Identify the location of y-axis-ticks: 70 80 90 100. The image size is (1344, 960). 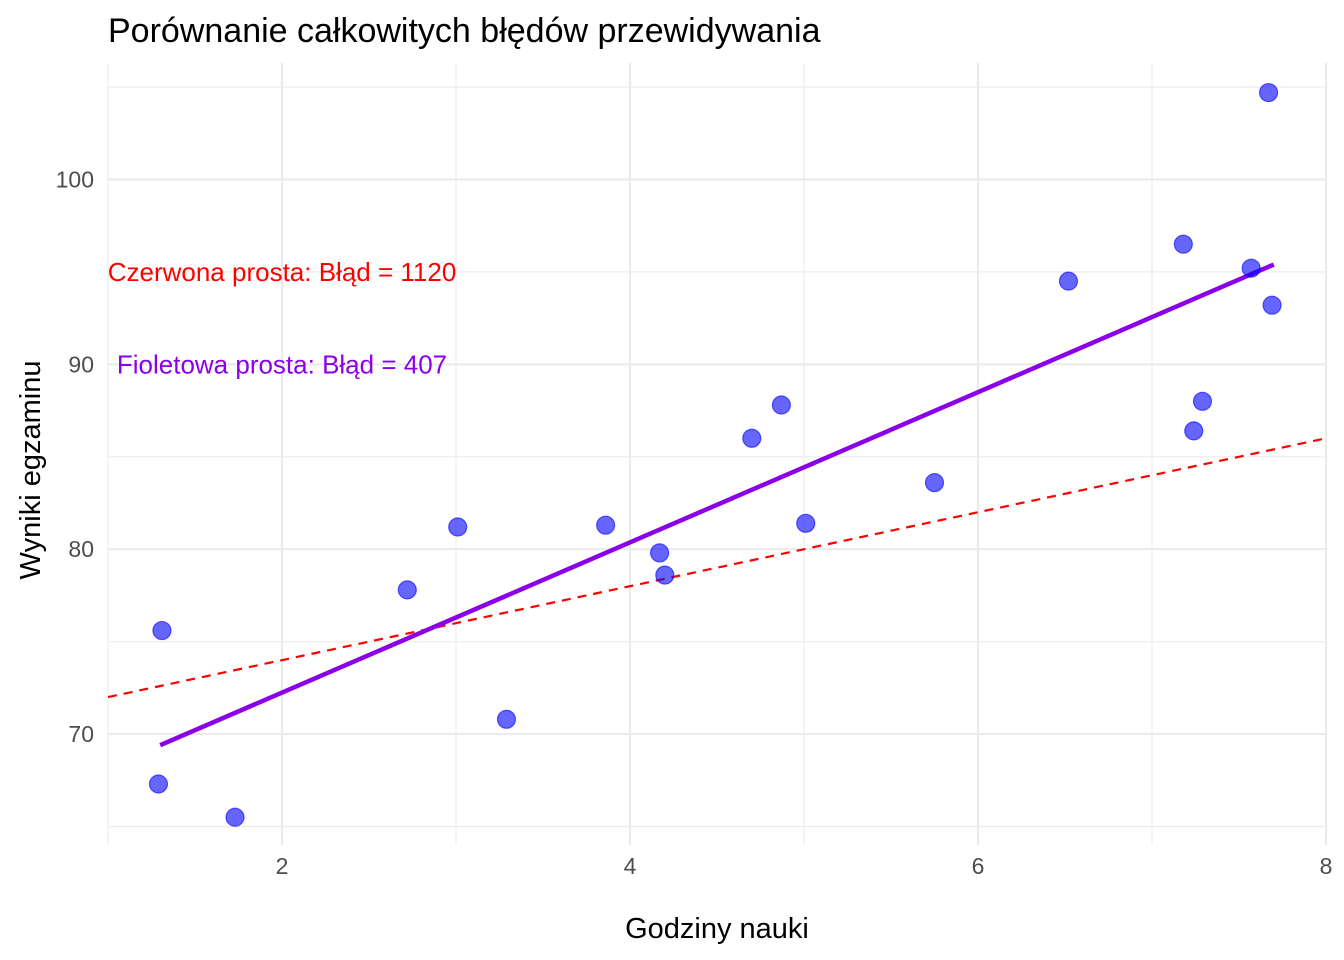
(75, 456).